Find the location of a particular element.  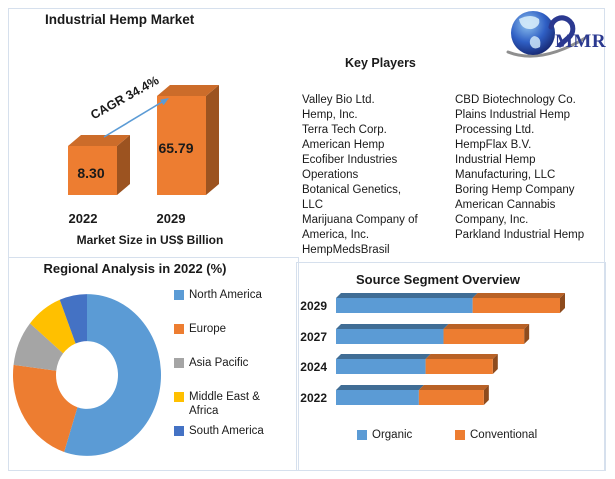

key-player-name: Ecofiber Industries Operations is located at coordinates (350, 167).